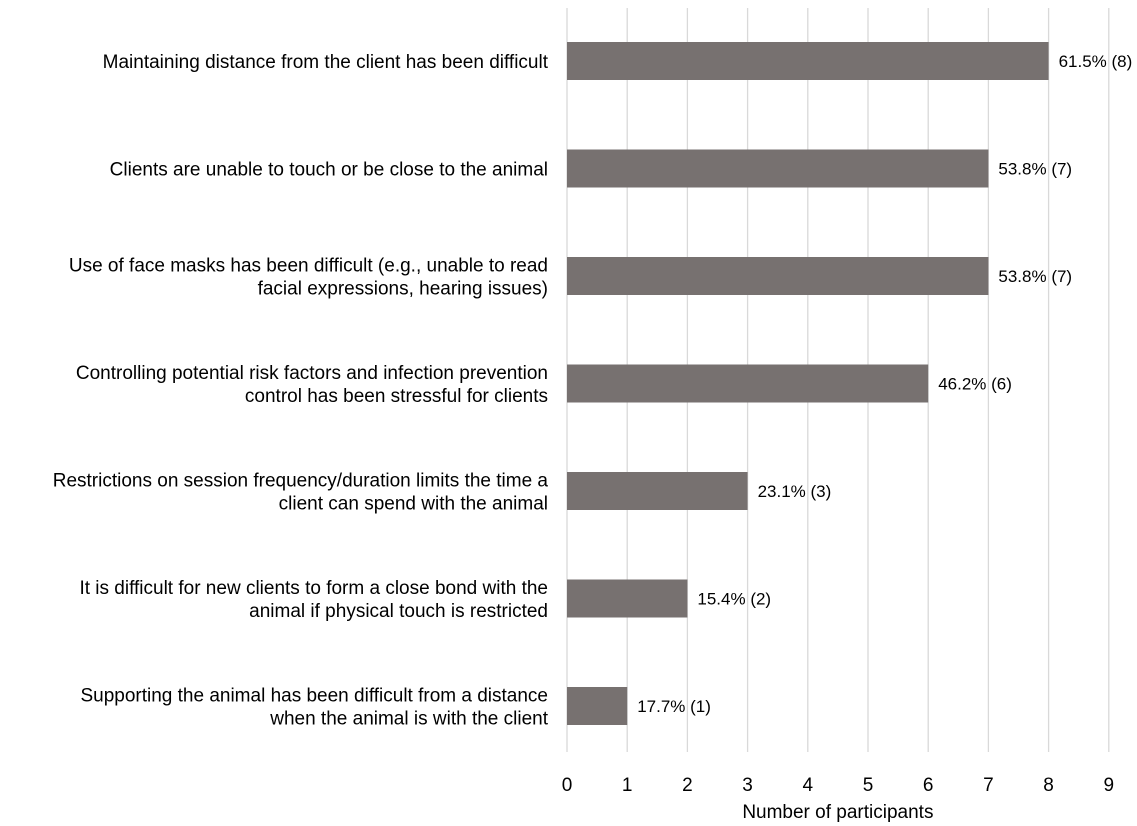 The width and height of the screenshot is (1137, 826). What do you see at coordinates (928, 785) in the screenshot?
I see `x-tick-label-6: 6` at bounding box center [928, 785].